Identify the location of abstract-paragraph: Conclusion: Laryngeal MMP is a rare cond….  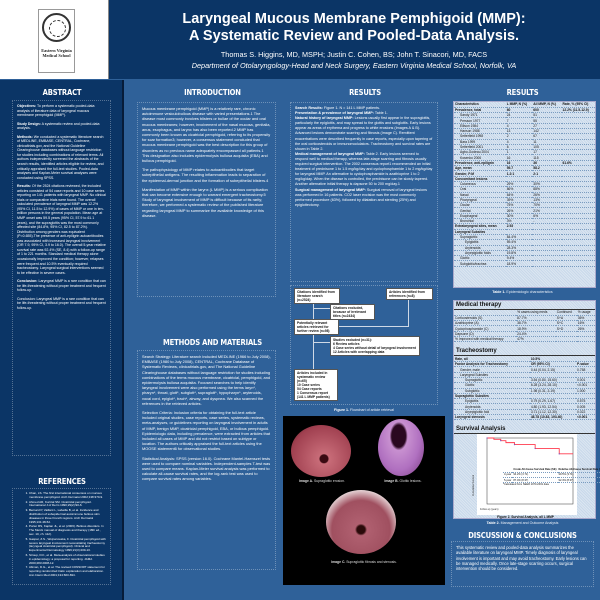
(61, 286).